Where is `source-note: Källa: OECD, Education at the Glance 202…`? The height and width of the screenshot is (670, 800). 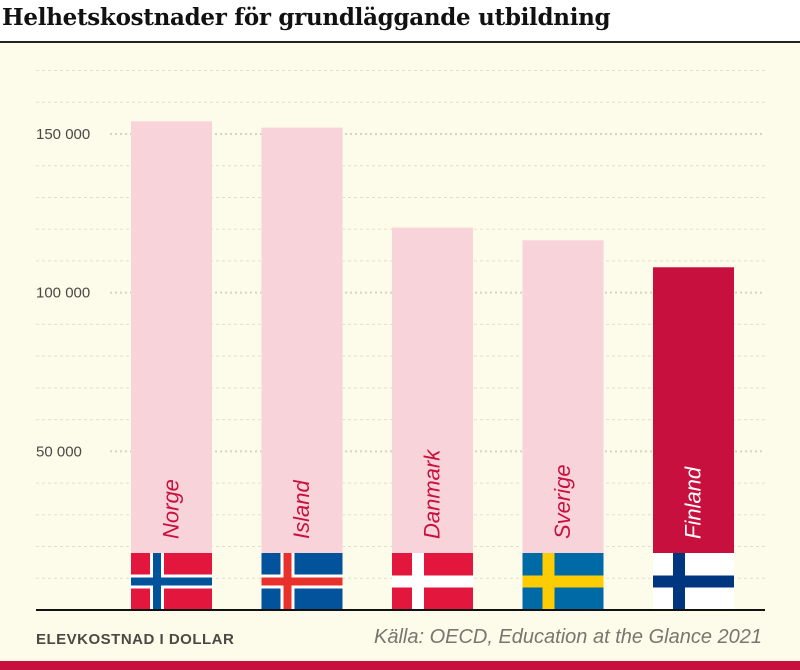 source-note: Källa: OECD, Education at the Glance 202… is located at coordinates (567, 637).